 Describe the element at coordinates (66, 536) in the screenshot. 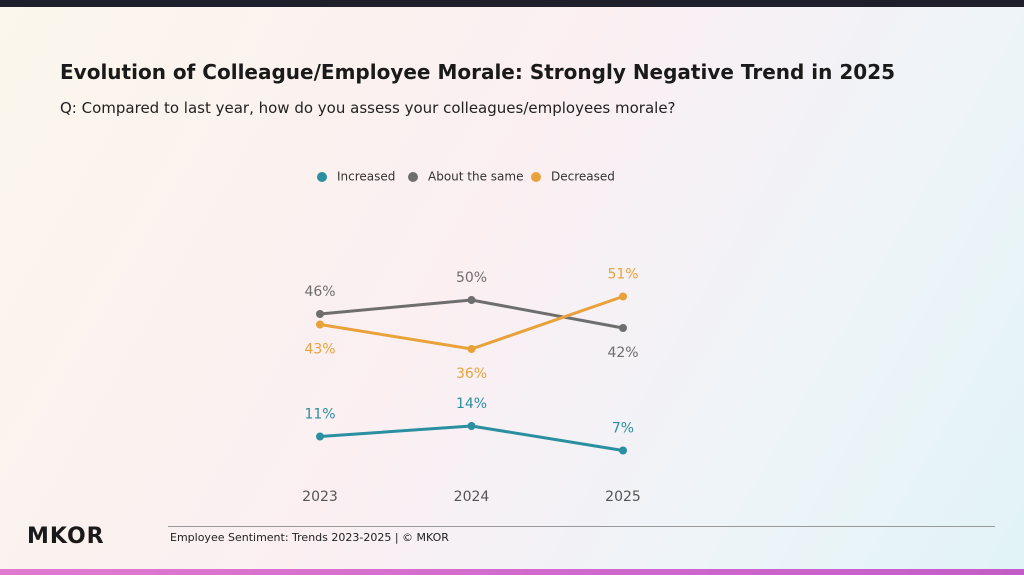

I see `logo: MKOR` at that location.